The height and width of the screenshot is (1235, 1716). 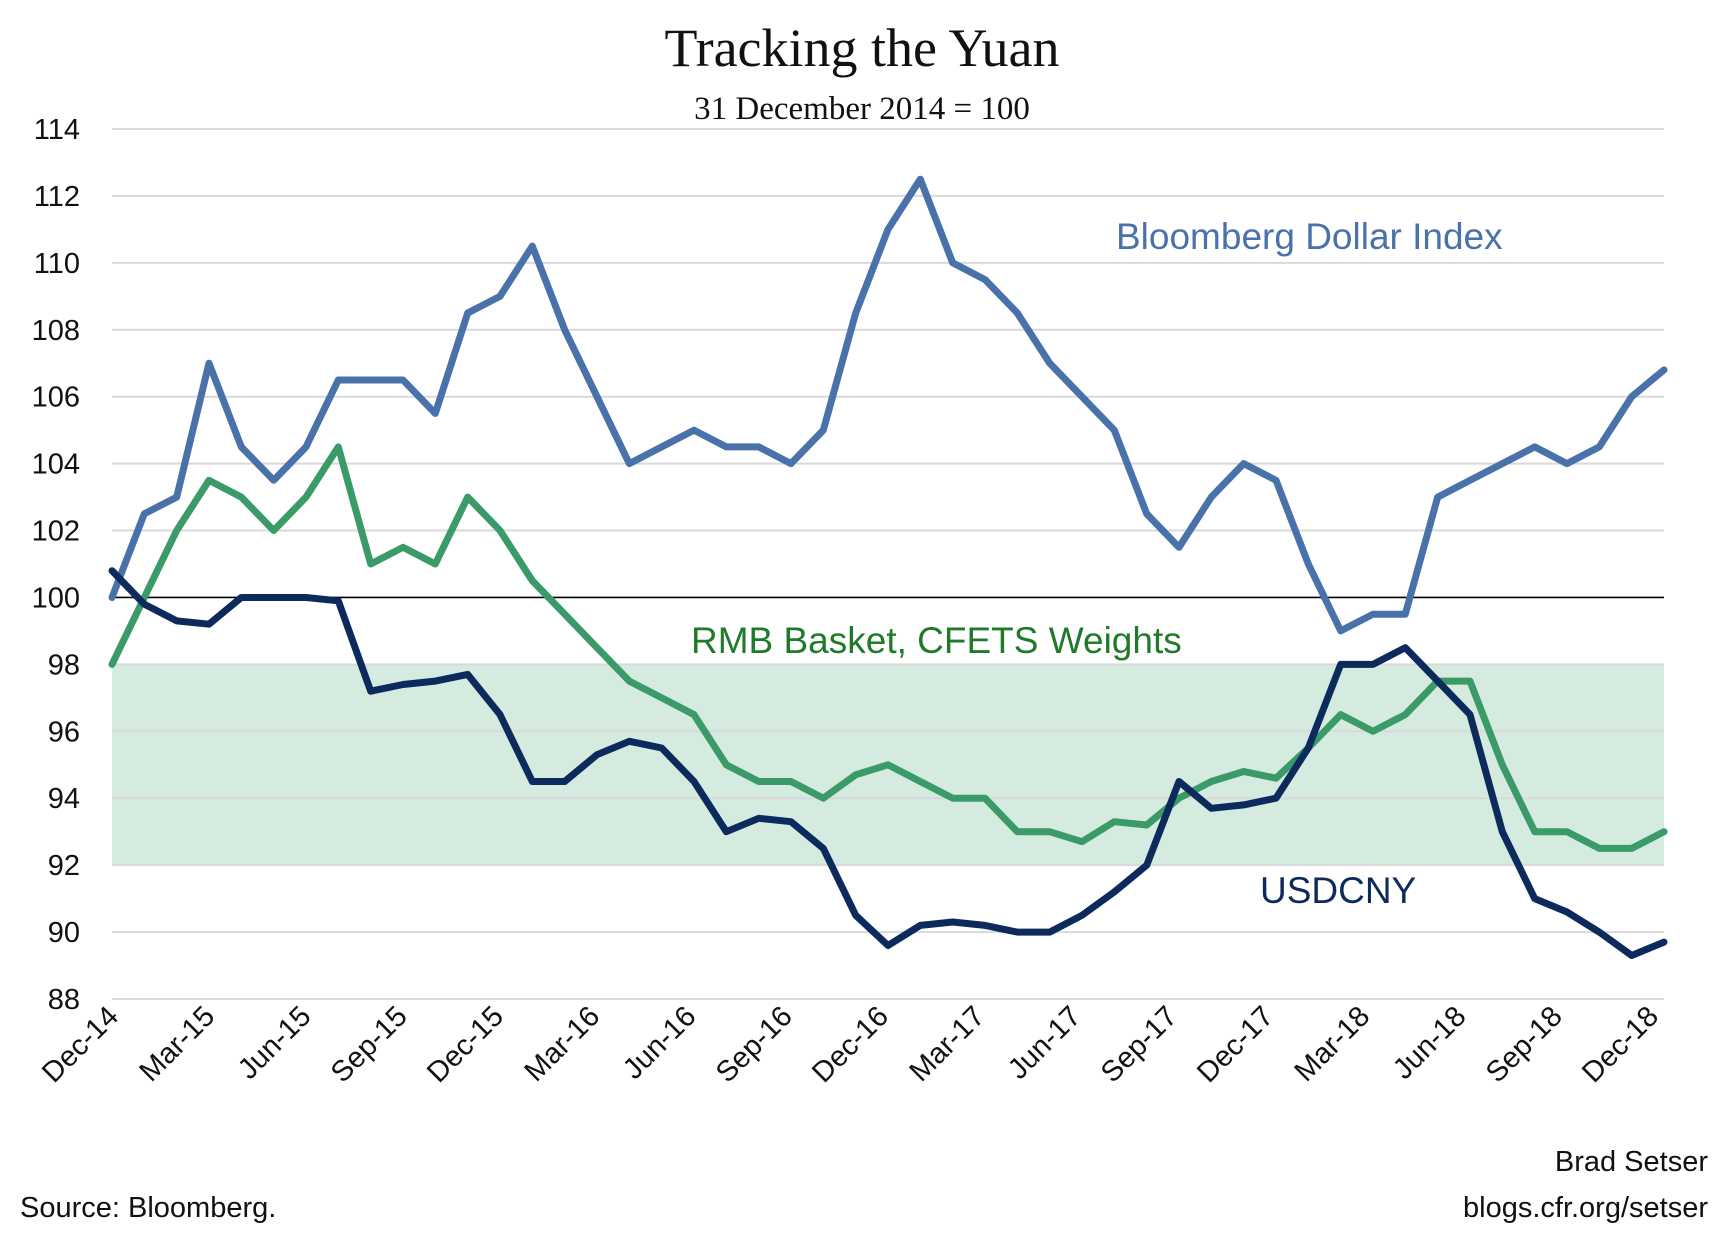 What do you see at coordinates (1338, 890) in the screenshot?
I see `series-label: USDCNY` at bounding box center [1338, 890].